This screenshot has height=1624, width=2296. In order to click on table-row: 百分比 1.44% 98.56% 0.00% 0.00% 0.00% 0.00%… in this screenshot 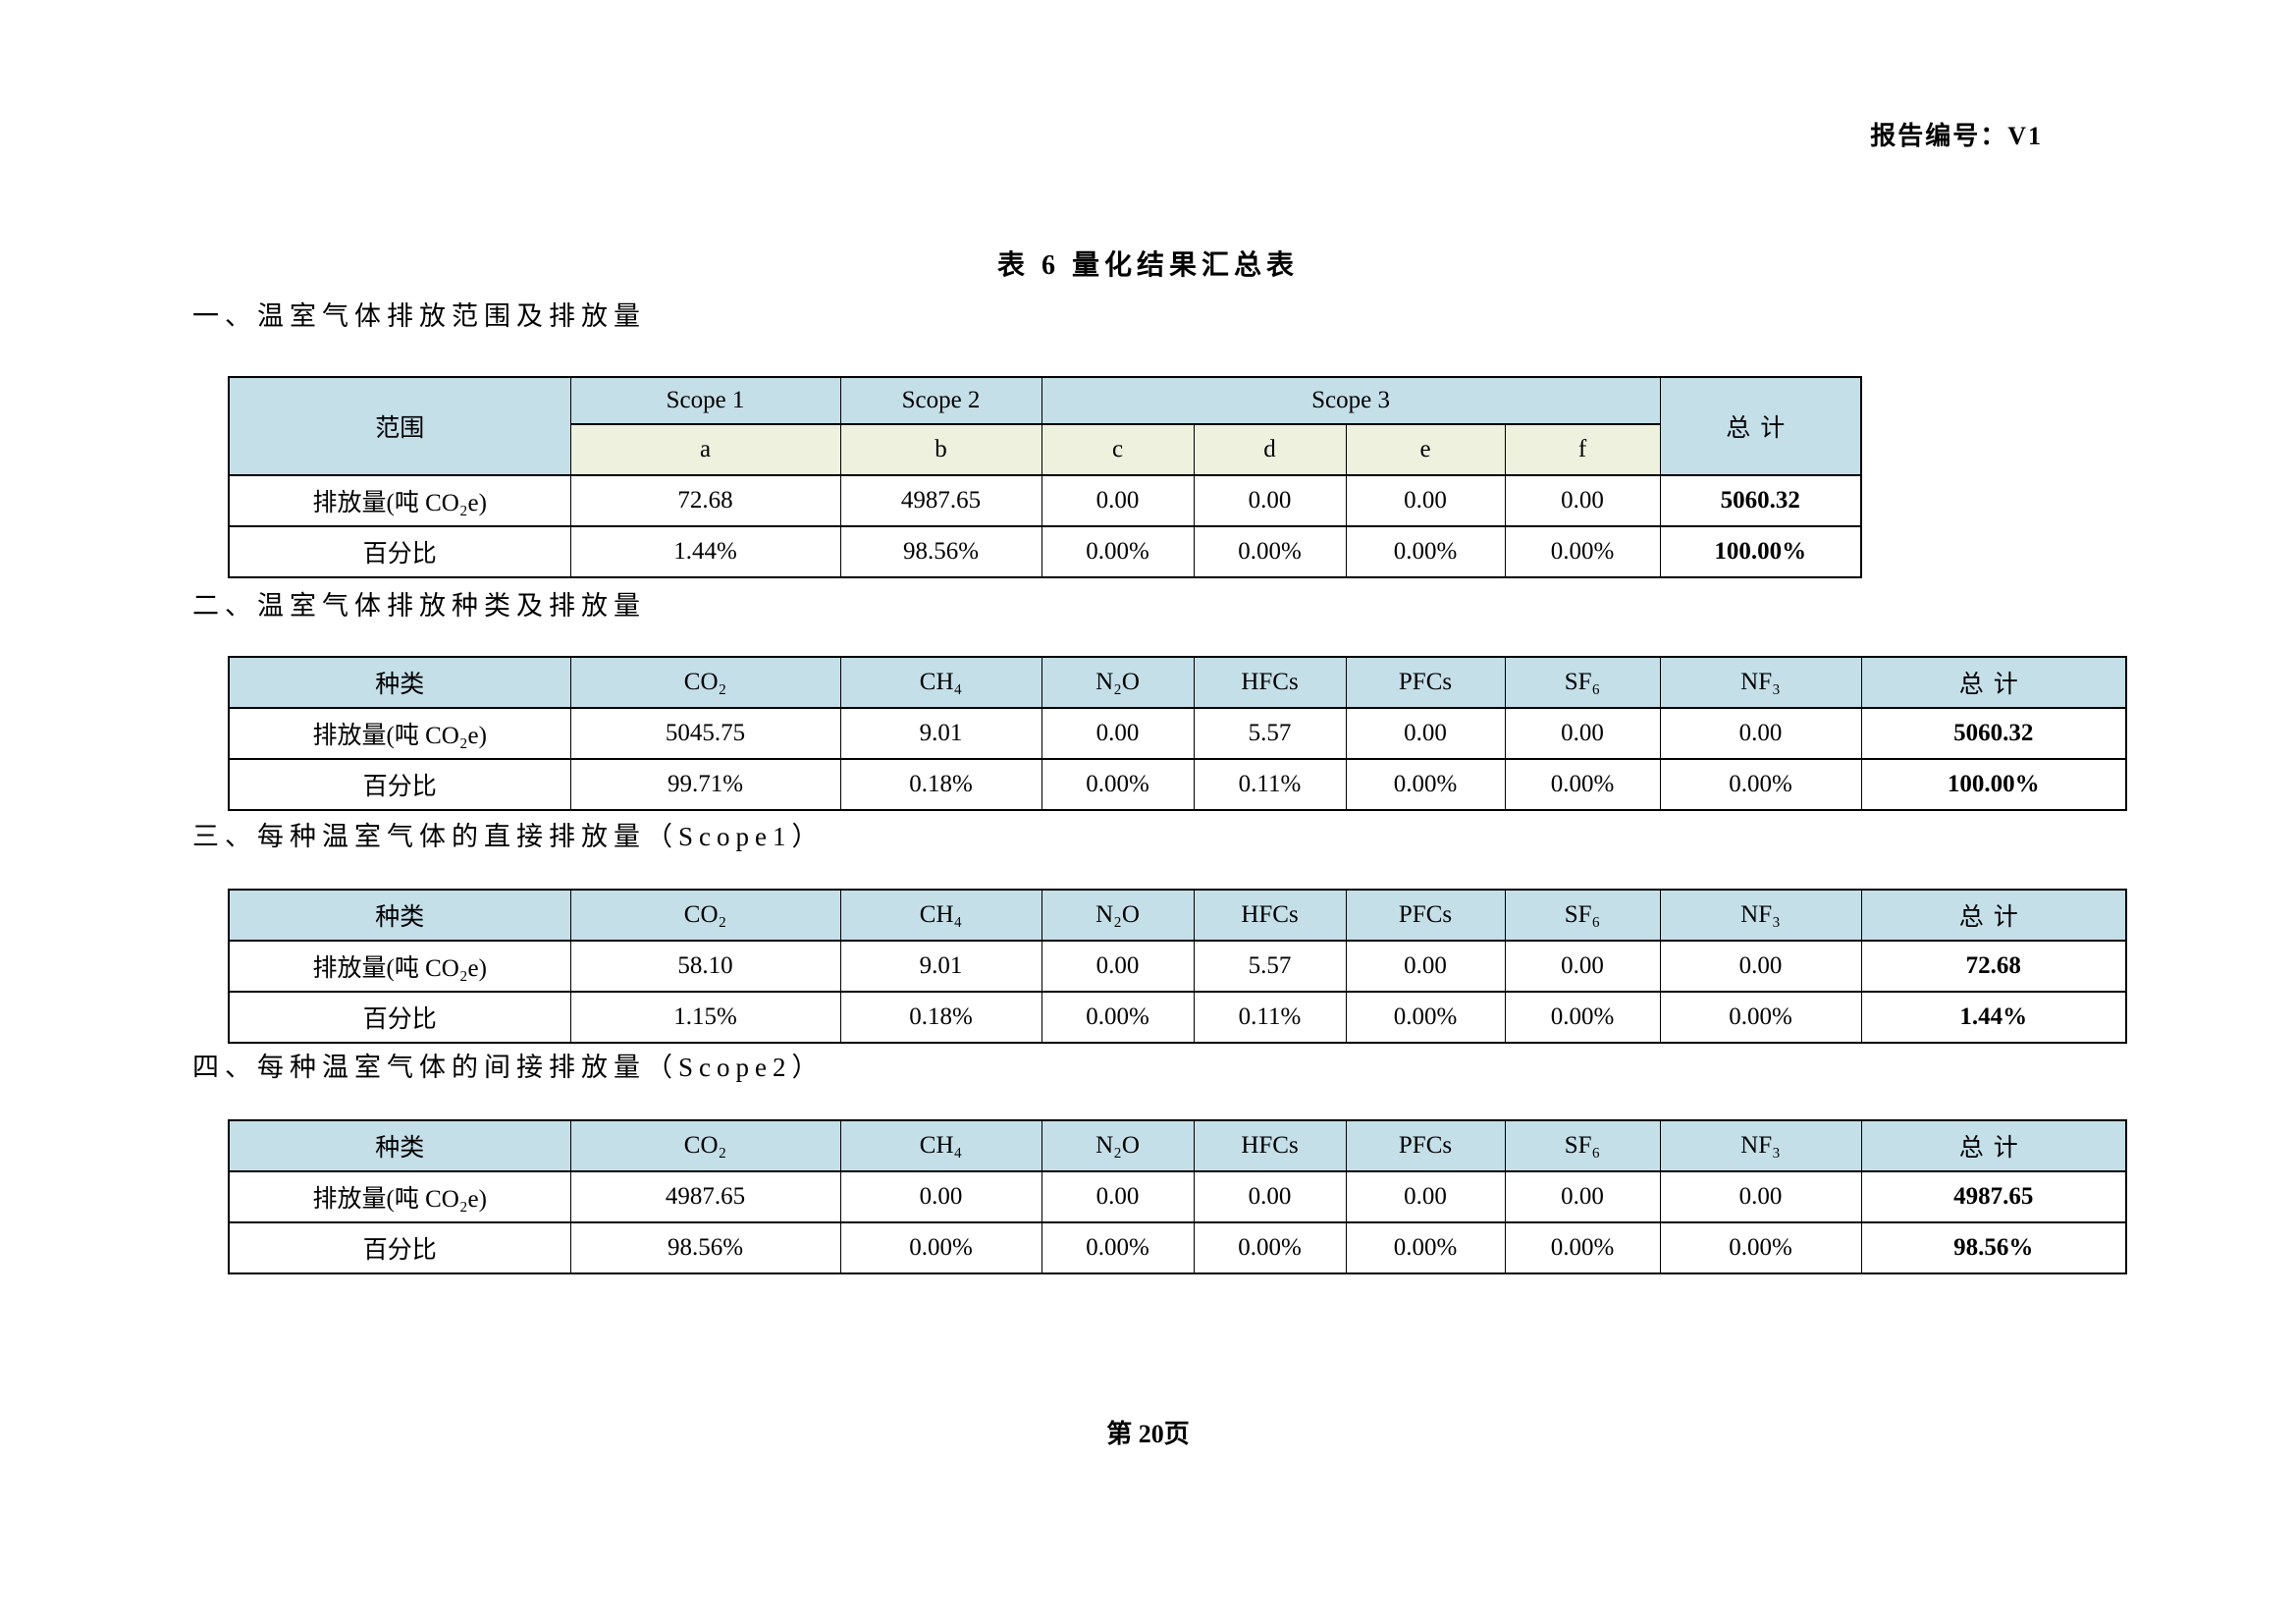, I will do `click(1045, 551)`.